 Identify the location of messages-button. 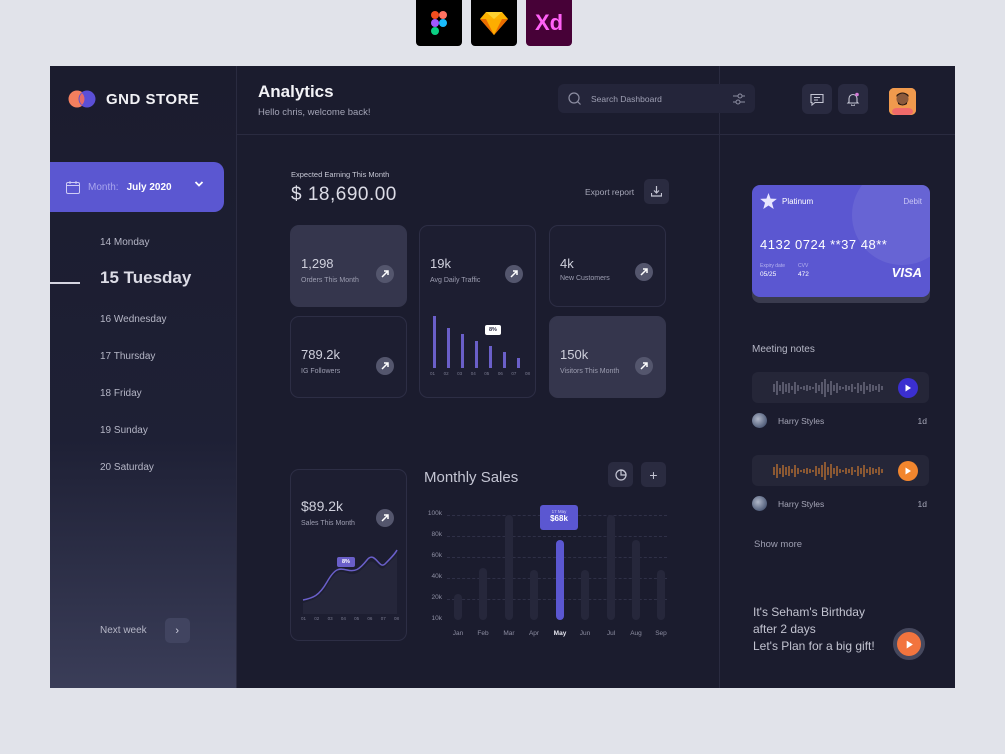
(817, 99).